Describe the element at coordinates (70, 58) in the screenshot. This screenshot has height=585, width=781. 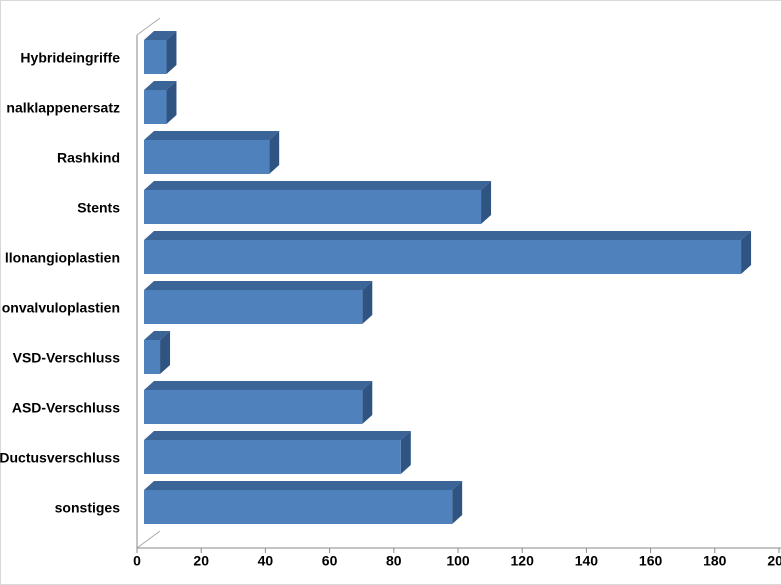
I see `y-tick-label: Hybrideingriffe` at that location.